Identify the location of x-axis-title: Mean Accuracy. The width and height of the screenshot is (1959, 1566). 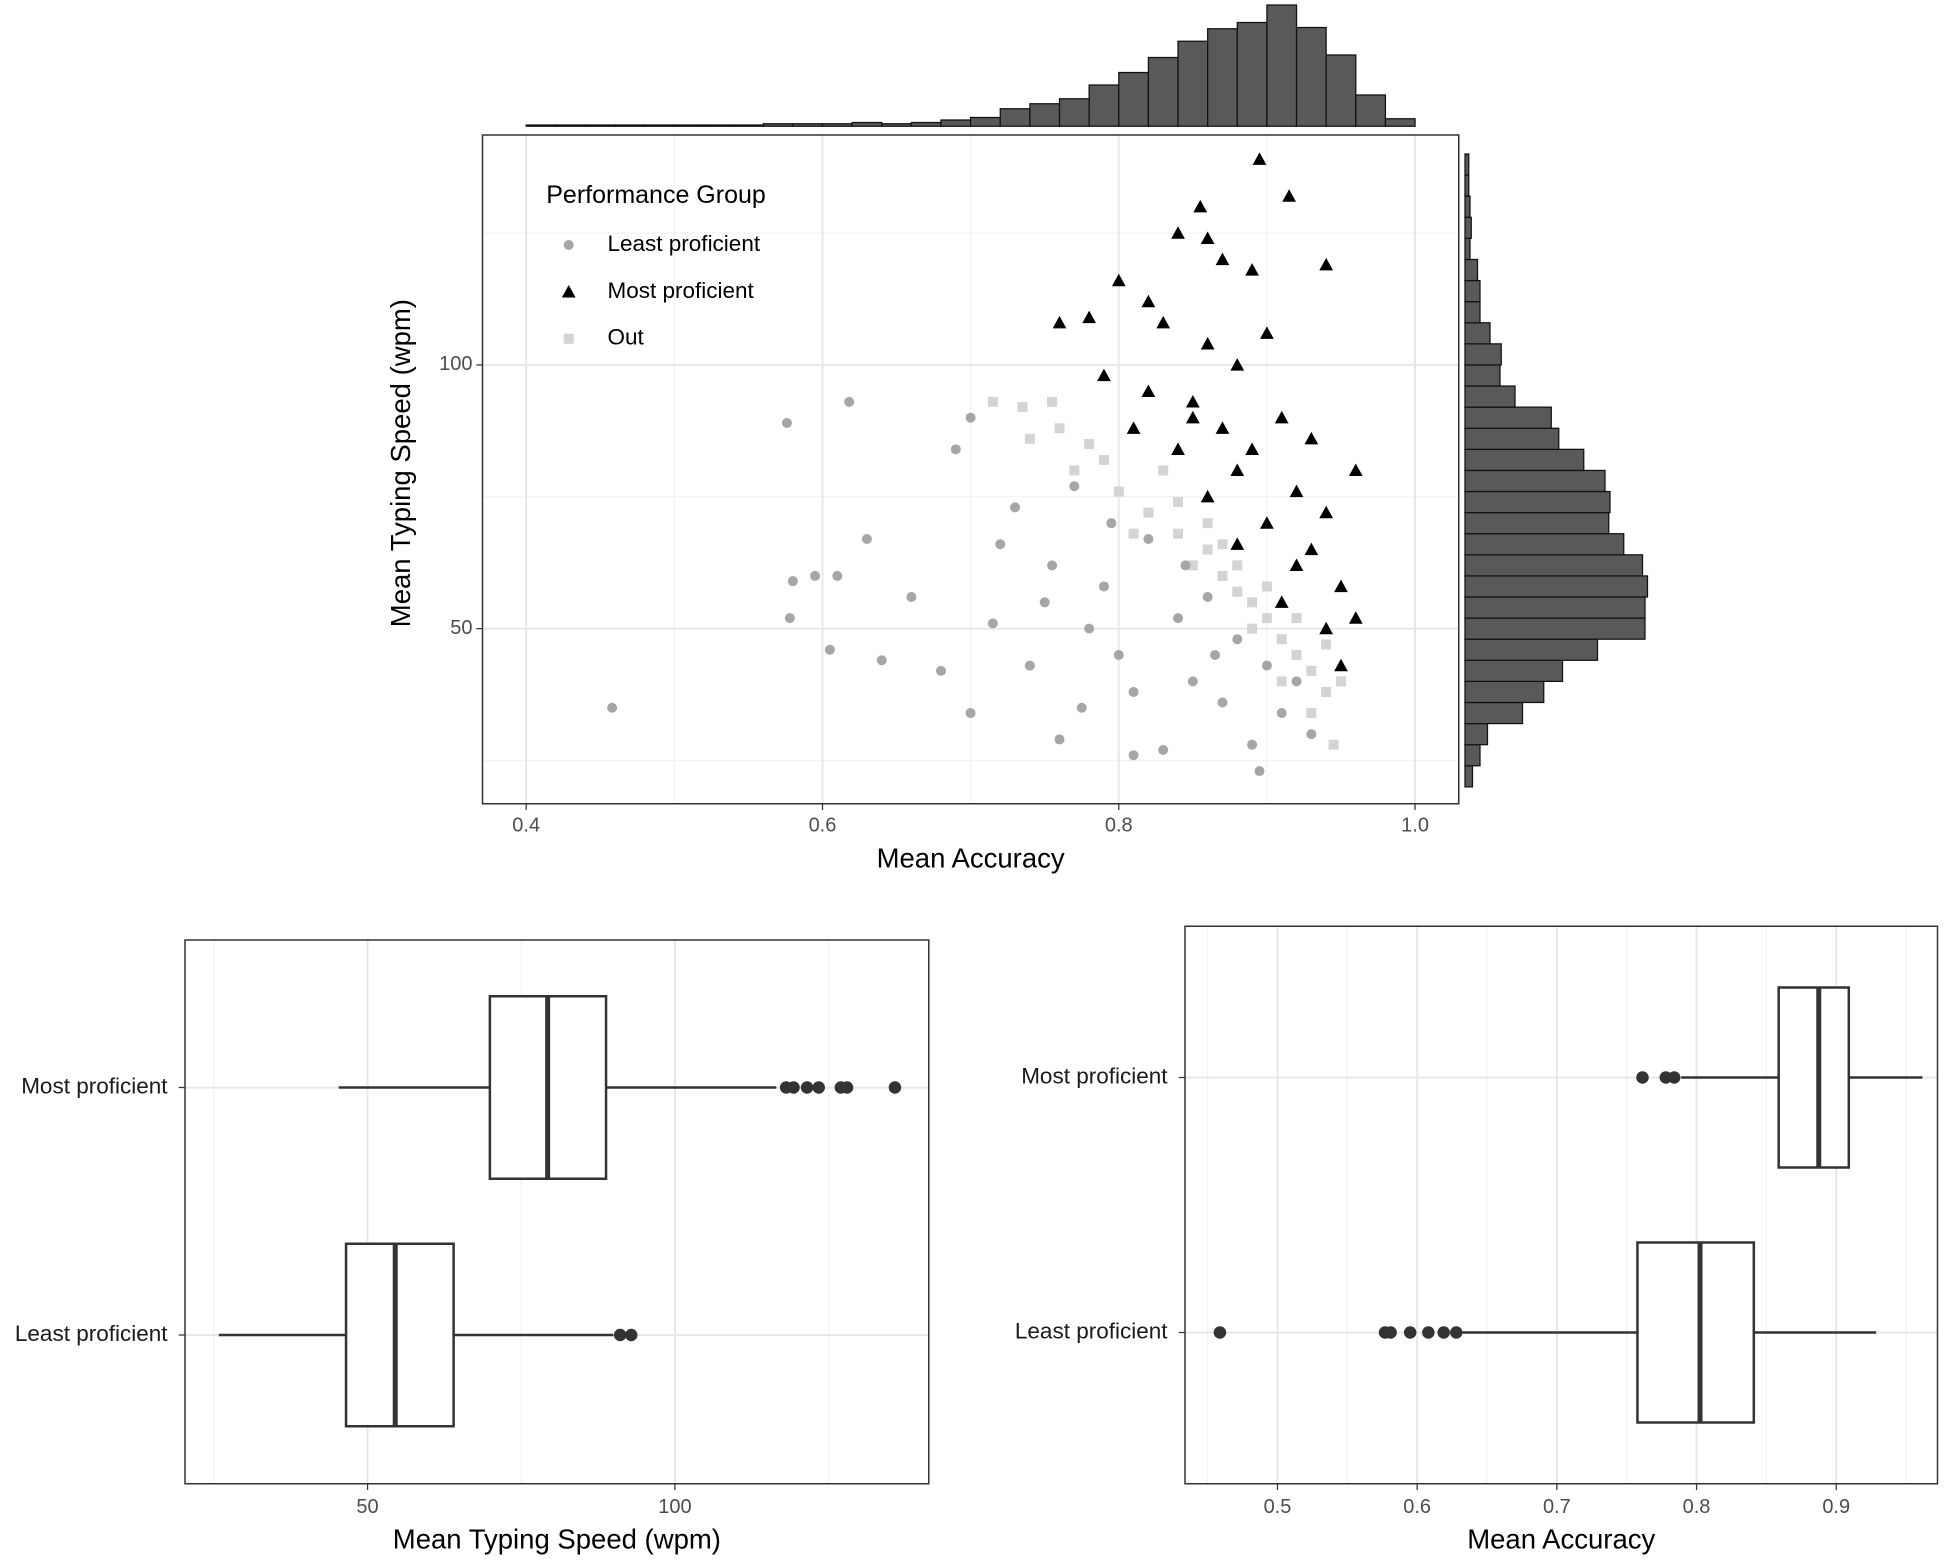
(1561, 1539).